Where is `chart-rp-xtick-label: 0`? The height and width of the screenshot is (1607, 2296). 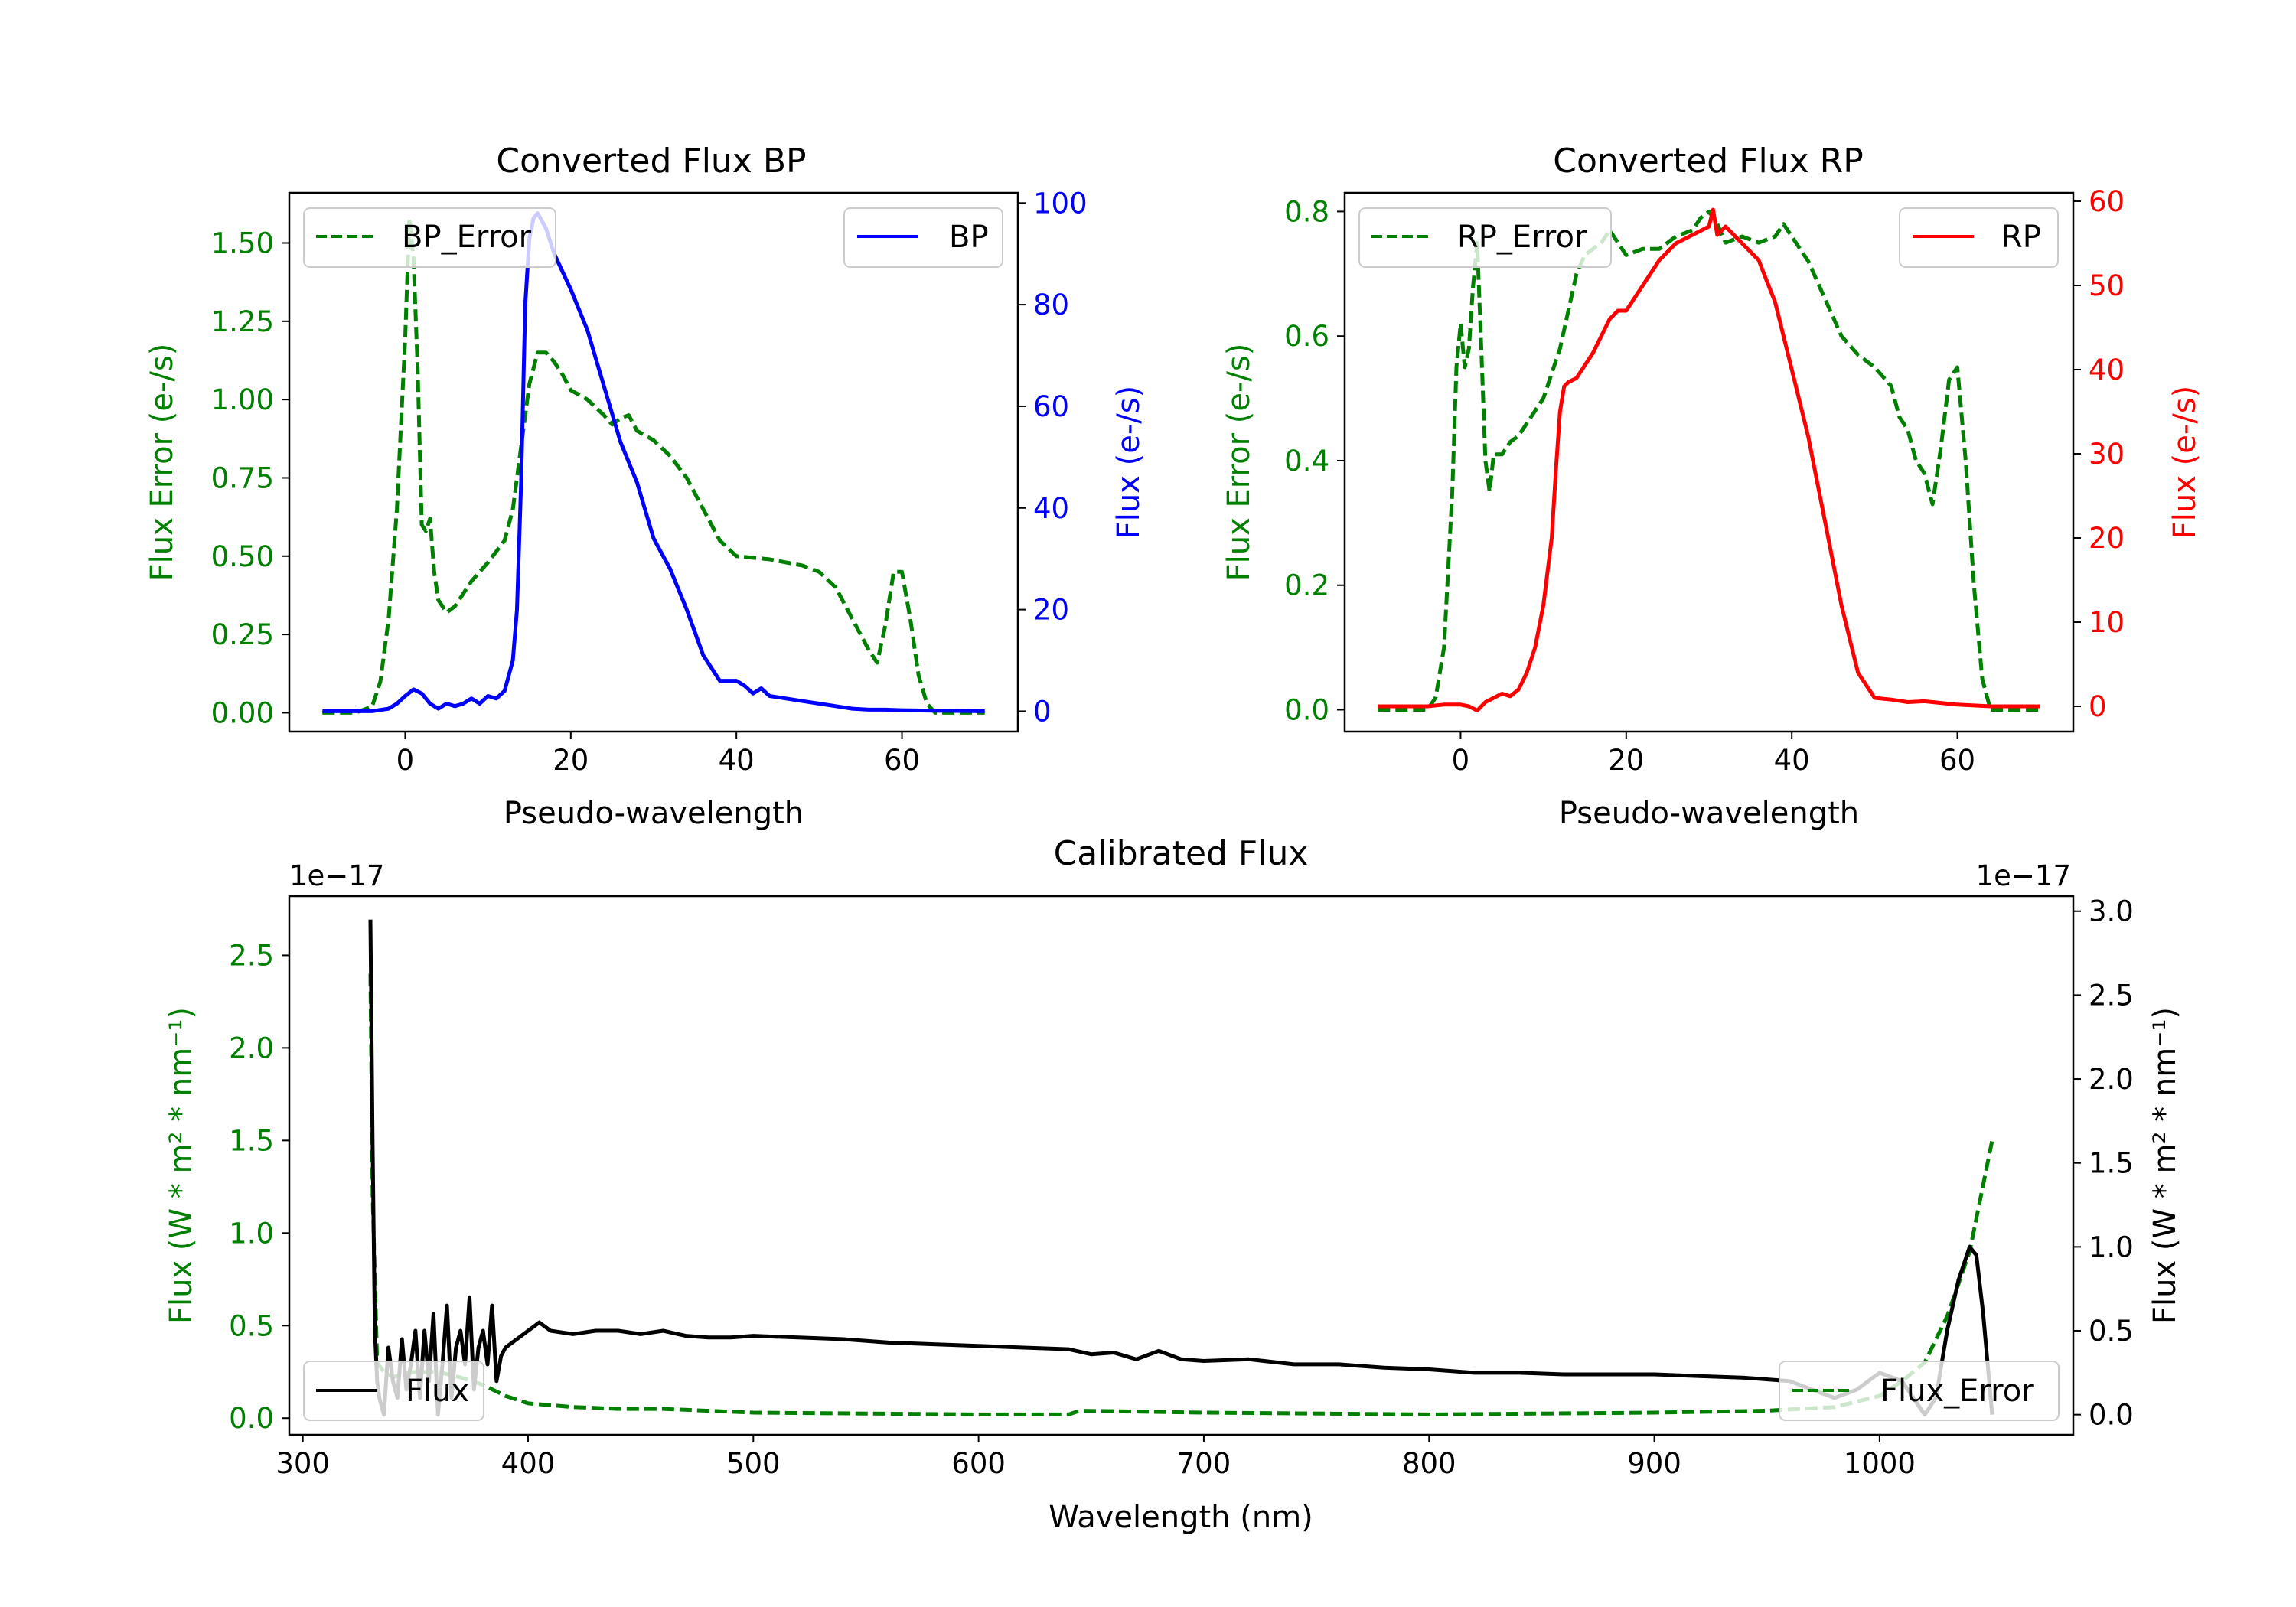
chart-rp-xtick-label: 0 is located at coordinates (1461, 760).